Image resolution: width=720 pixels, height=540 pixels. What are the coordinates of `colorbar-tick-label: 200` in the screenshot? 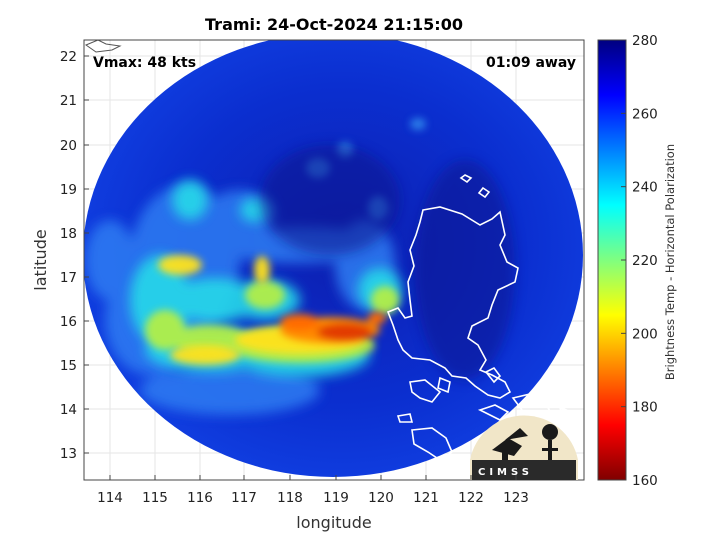 It's located at (645, 334).